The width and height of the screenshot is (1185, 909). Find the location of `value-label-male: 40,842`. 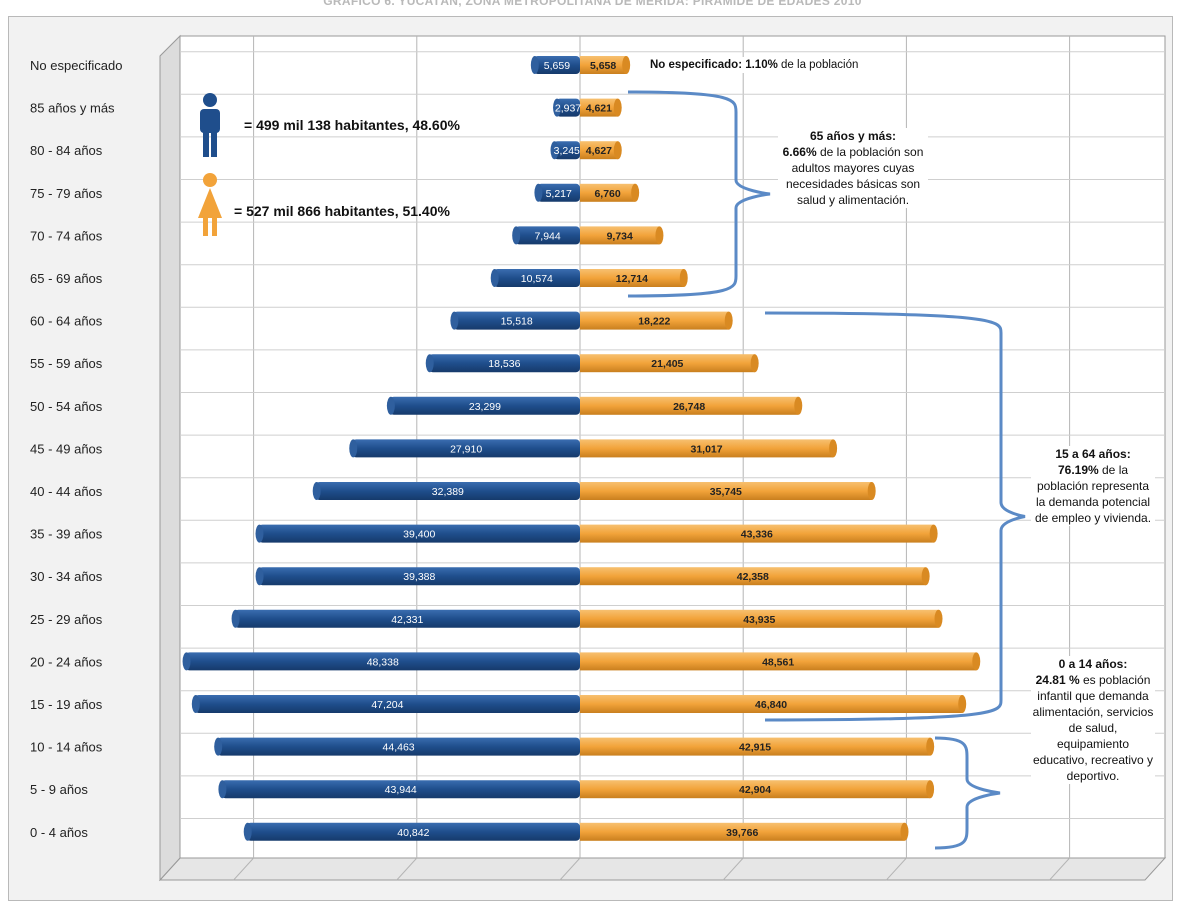

value-label-male: 40,842 is located at coordinates (413, 833).